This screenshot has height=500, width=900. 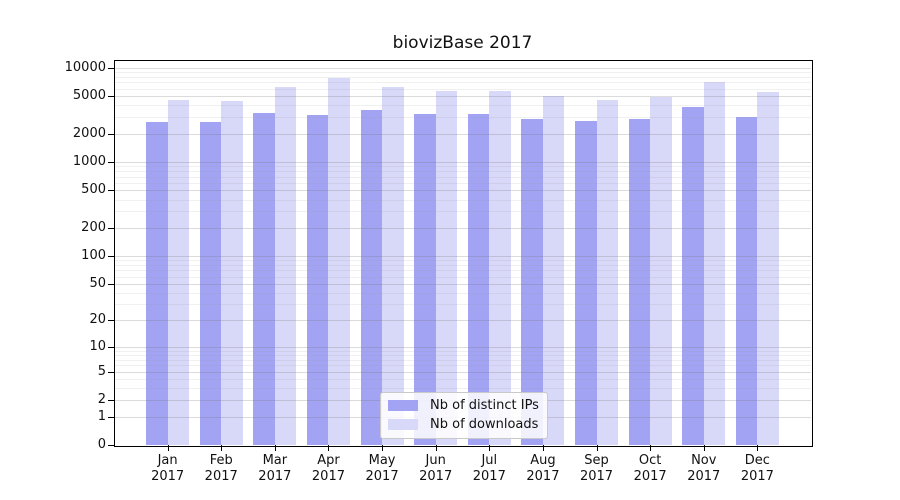 What do you see at coordinates (264, 278) in the screenshot?
I see `bar-distinct-ips-mar` at bounding box center [264, 278].